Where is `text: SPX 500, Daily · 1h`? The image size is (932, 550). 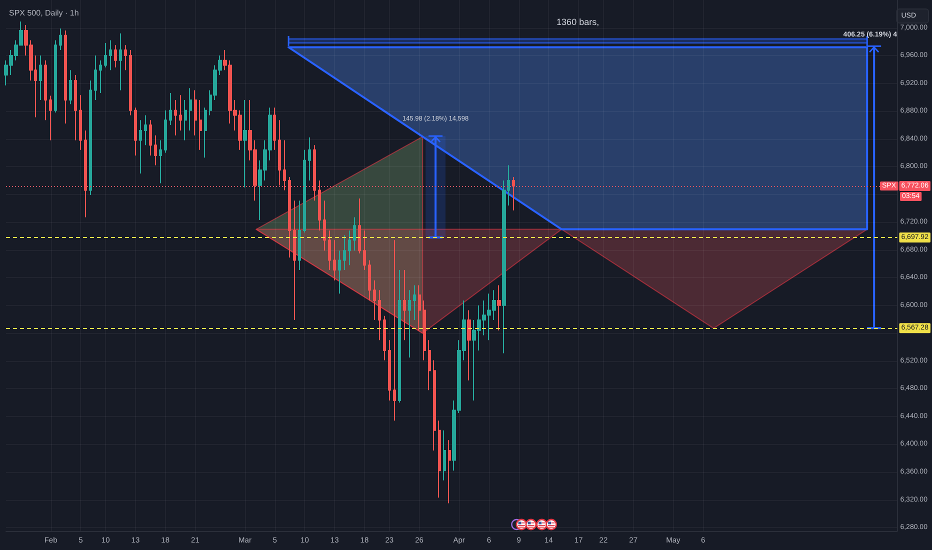 text: SPX 500, Daily · 1h is located at coordinates (44, 13).